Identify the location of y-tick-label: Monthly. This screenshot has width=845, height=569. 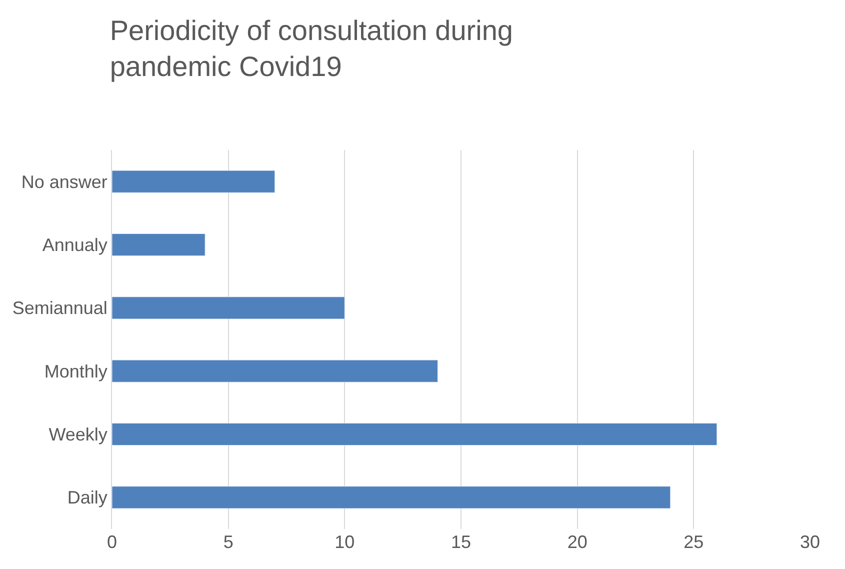
(76, 371).